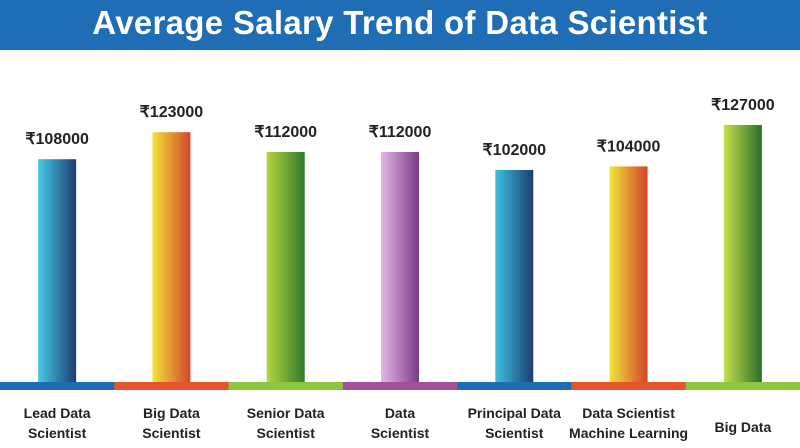  What do you see at coordinates (628, 423) in the screenshot?
I see `category-label: Data Scientist Machine Learning` at bounding box center [628, 423].